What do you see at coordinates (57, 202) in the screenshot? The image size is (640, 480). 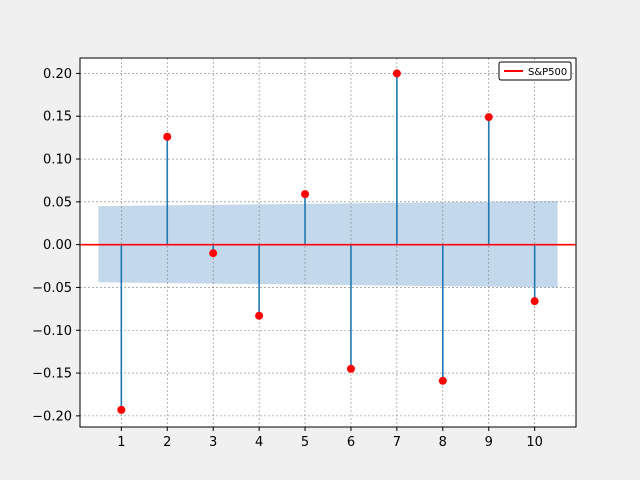 I see `y-tick-label: 0.05` at bounding box center [57, 202].